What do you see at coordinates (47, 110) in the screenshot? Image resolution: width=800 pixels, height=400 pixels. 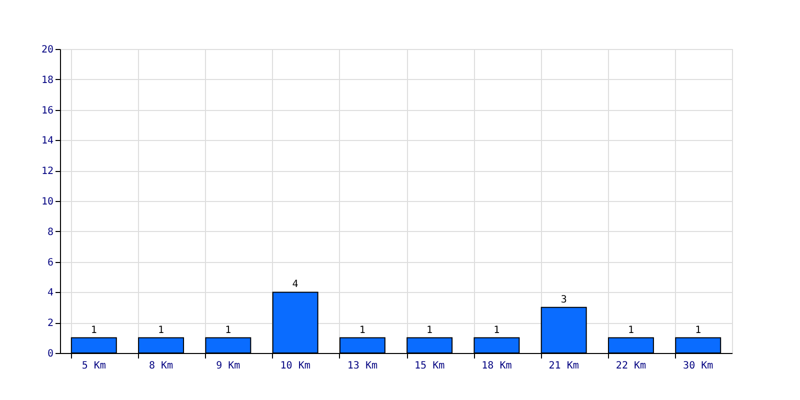 I see `y-tick-label: 16` at bounding box center [47, 110].